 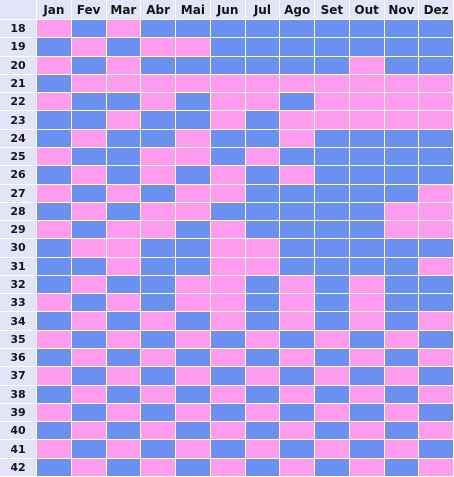 What do you see at coordinates (18, 285) in the screenshot?
I see `age-label: 32` at bounding box center [18, 285].